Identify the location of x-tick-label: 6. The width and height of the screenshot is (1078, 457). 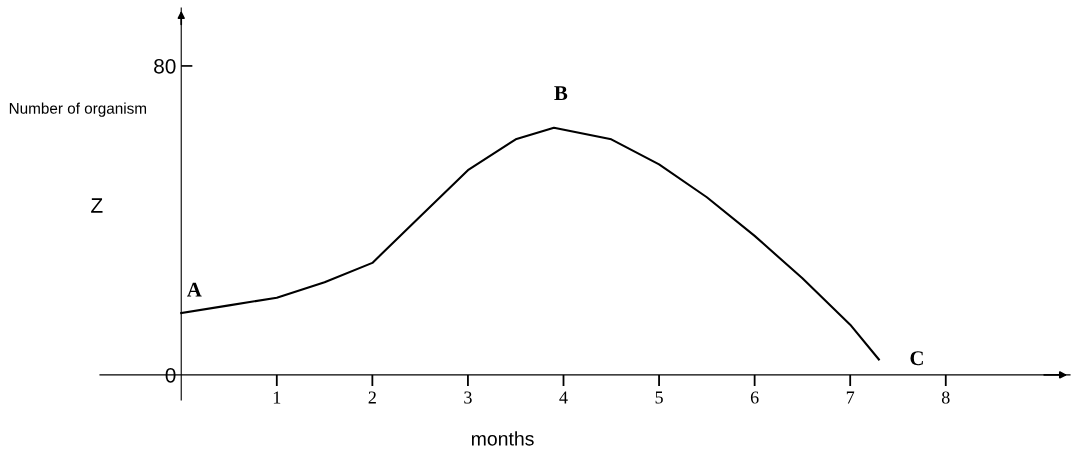
(754, 397).